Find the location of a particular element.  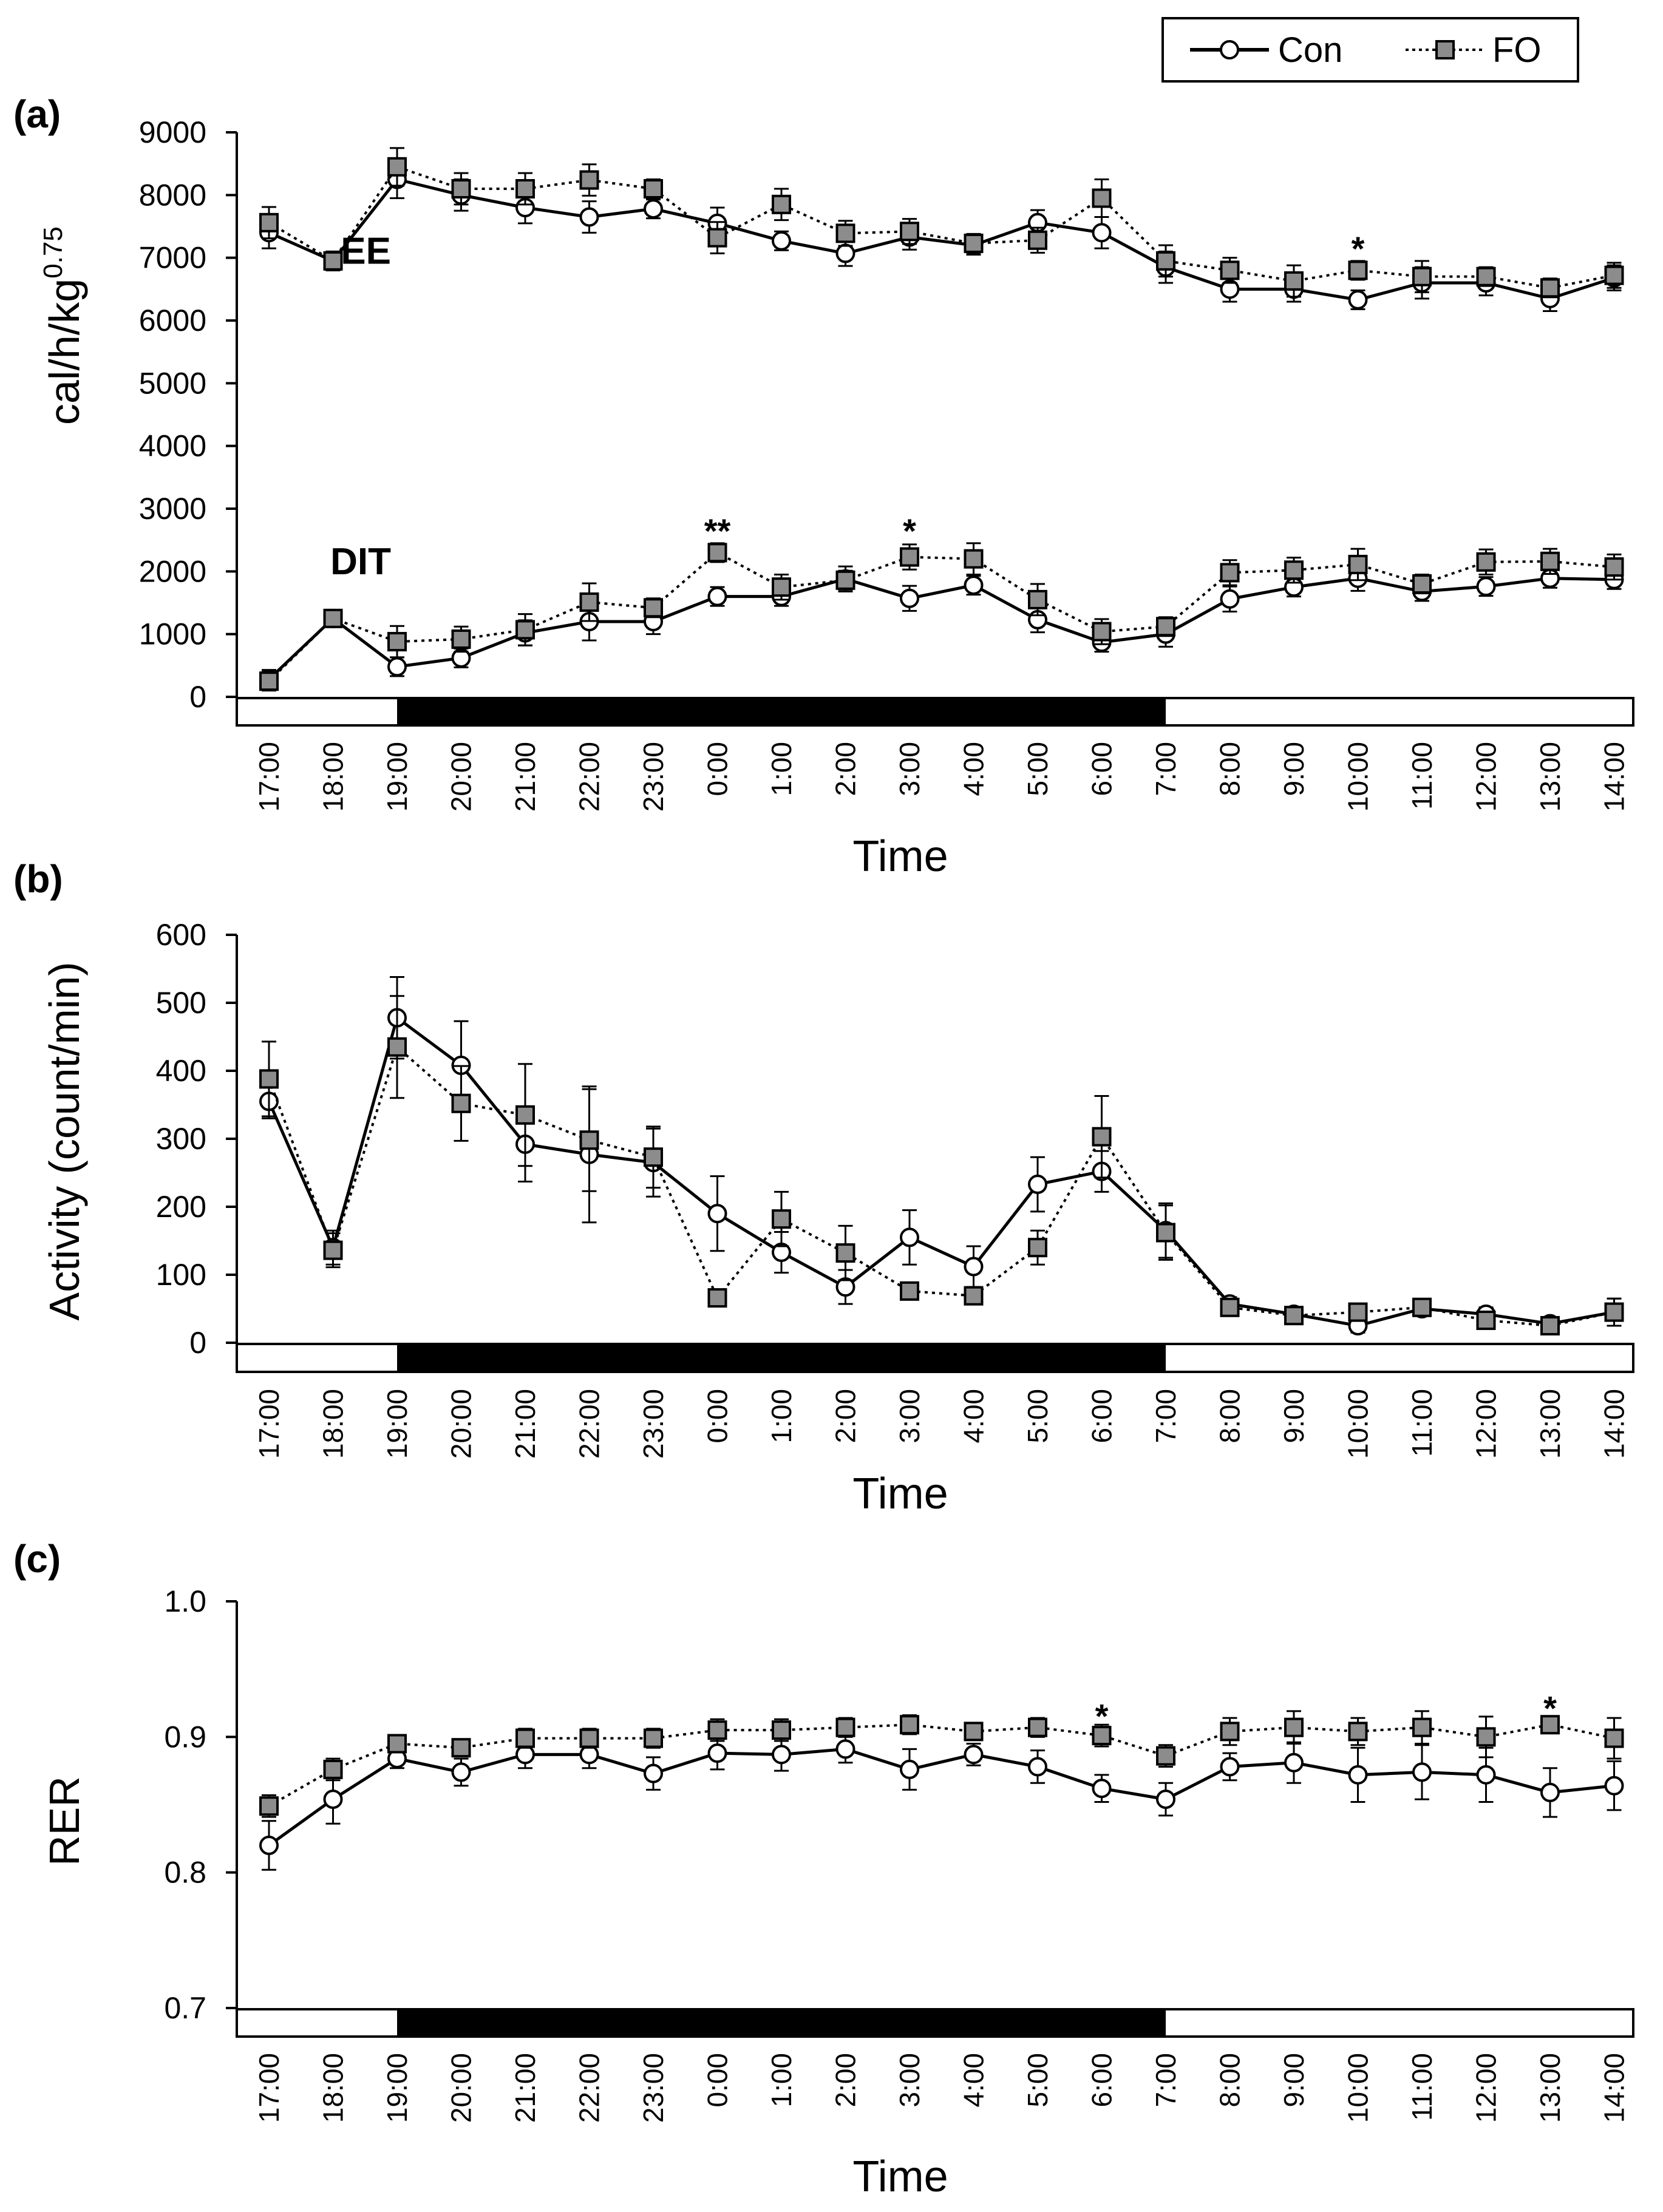

x-tick-label: 9:00 is located at coordinates (1294, 1416).